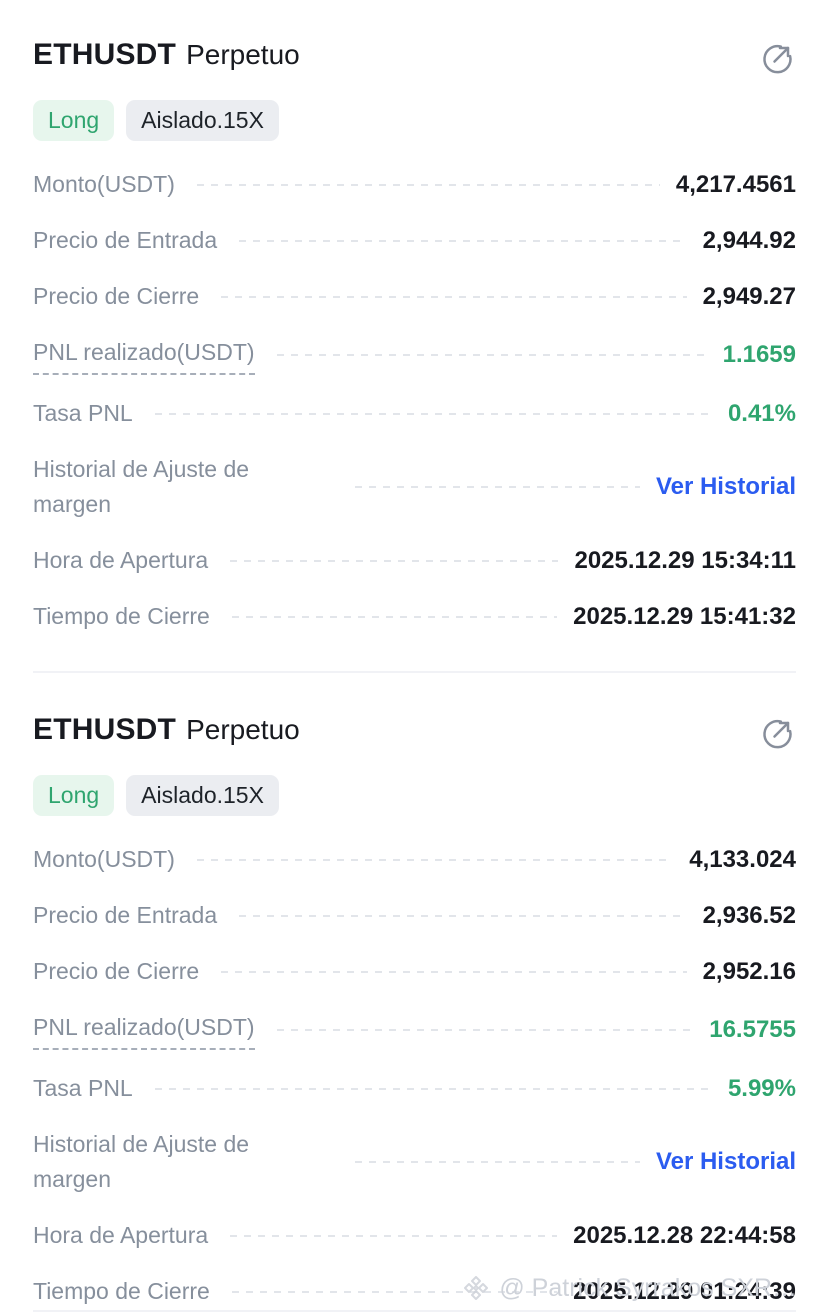 The height and width of the screenshot is (1315, 829). Describe the element at coordinates (735, 184) in the screenshot. I see `row-value: 4,217.4561` at that location.